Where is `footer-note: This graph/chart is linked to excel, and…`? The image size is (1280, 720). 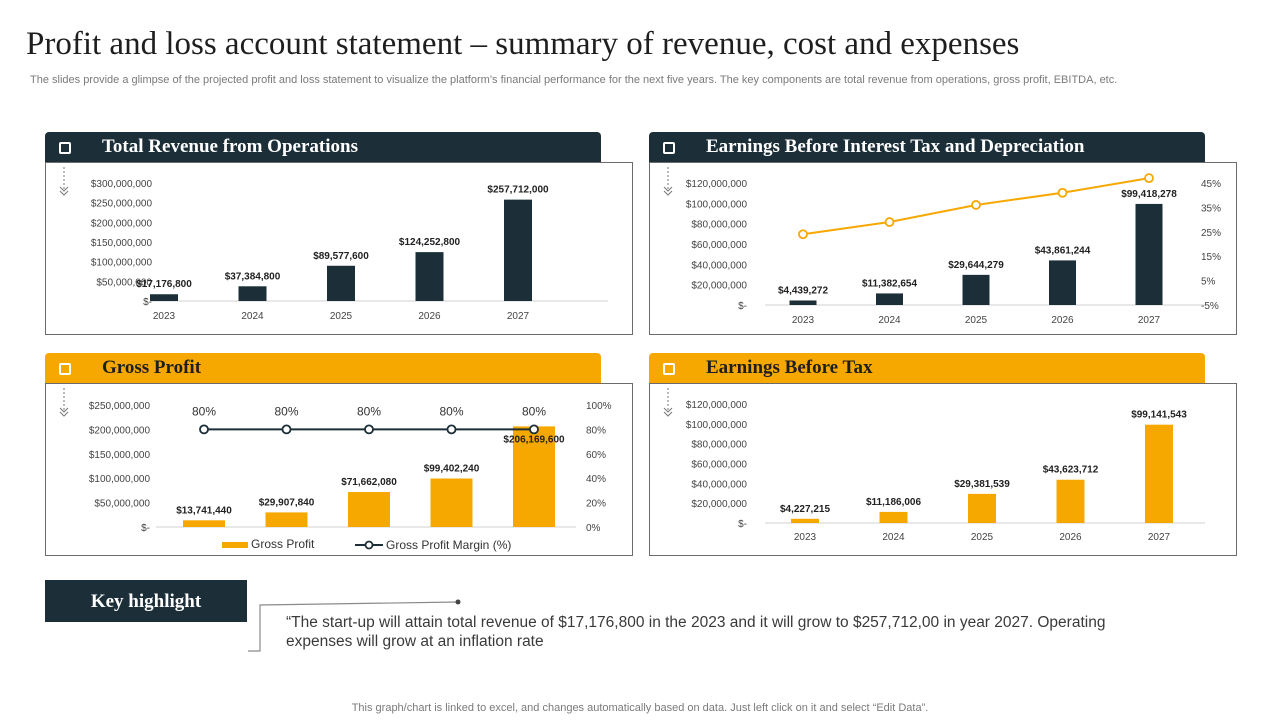 footer-note: This graph/chart is linked to excel, and… is located at coordinates (640, 708).